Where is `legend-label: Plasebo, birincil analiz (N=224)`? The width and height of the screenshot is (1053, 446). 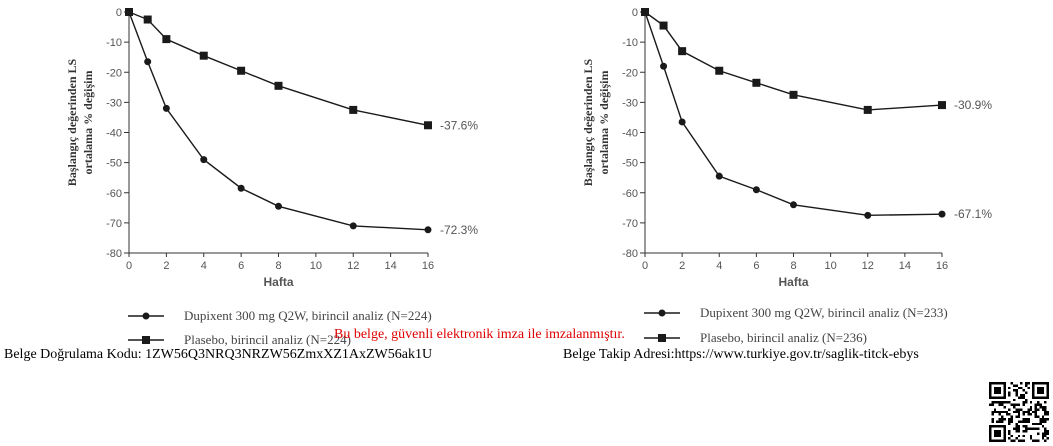
legend-label: Plasebo, birincil analiz (N=224) is located at coordinates (267, 339).